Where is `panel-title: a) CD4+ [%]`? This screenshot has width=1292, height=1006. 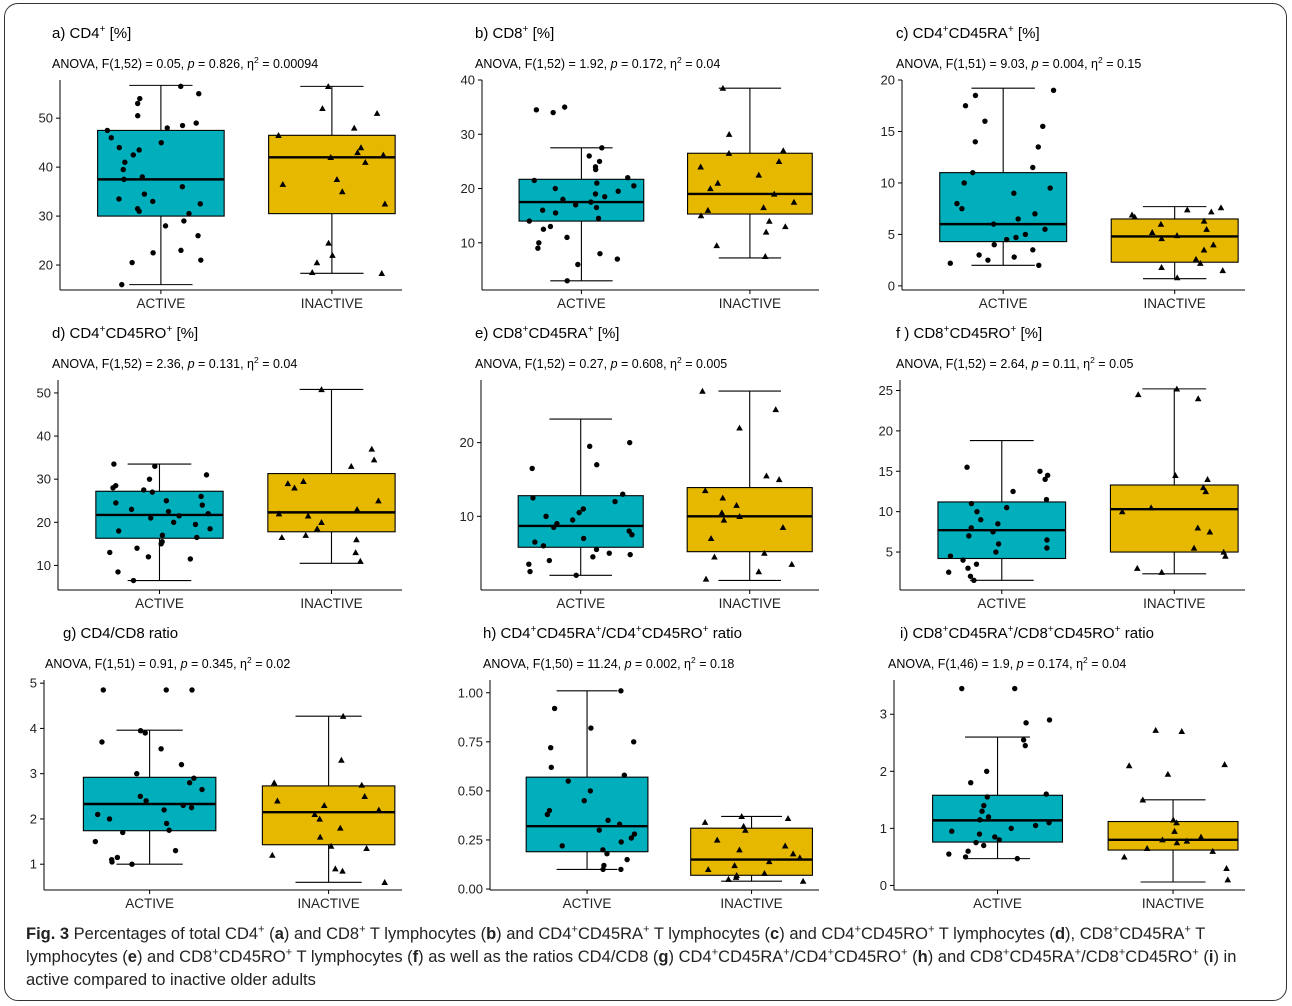
panel-title: a) CD4+ [%] is located at coordinates (92, 33).